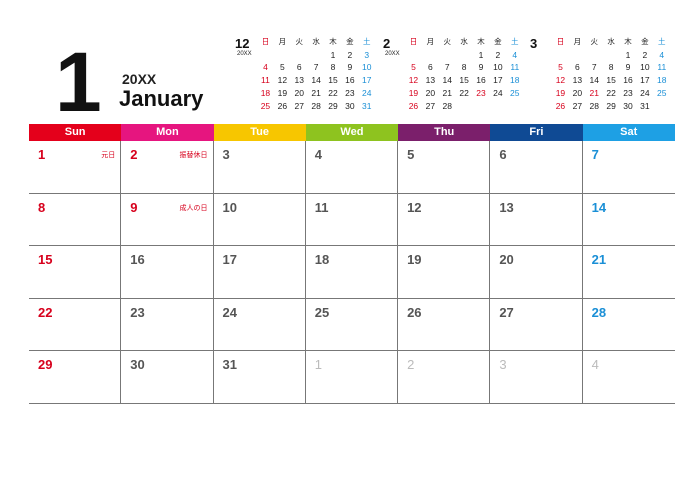  What do you see at coordinates (444, 377) in the screenshot?
I see `day-cell: 2` at bounding box center [444, 377].